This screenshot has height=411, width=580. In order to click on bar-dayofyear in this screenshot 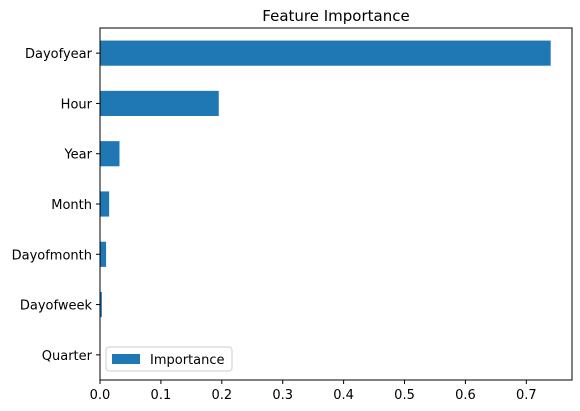, I will do `click(325, 53)`.